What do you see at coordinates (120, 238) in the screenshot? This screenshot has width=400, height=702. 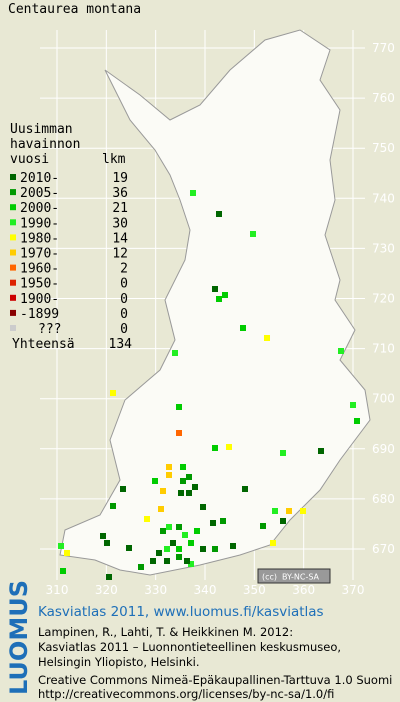 I see `legend-count: 14` at bounding box center [120, 238].